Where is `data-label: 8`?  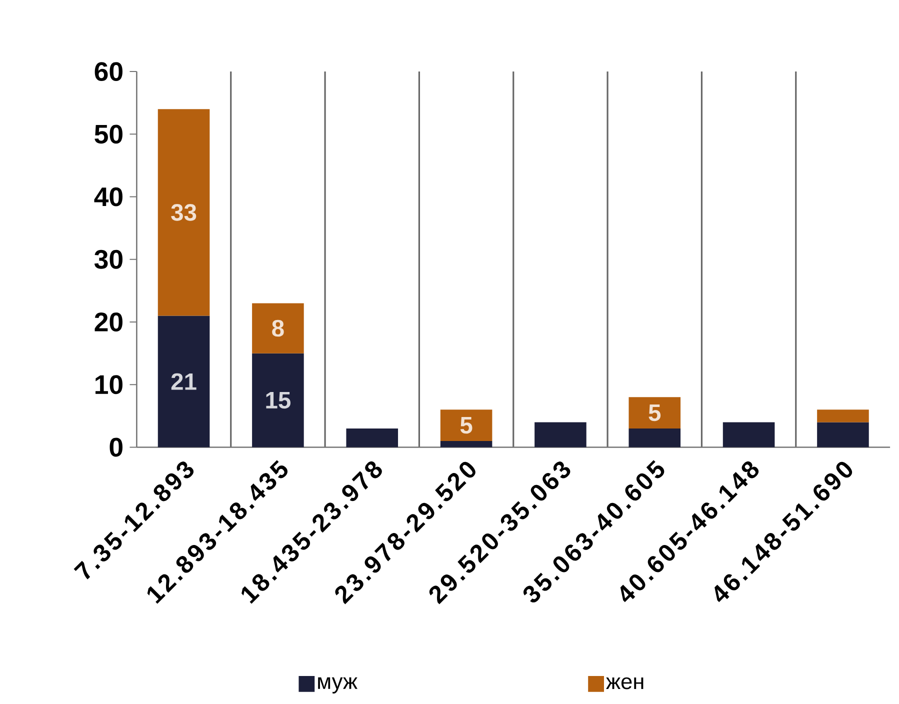
data-label: 8 is located at coordinates (278, 328).